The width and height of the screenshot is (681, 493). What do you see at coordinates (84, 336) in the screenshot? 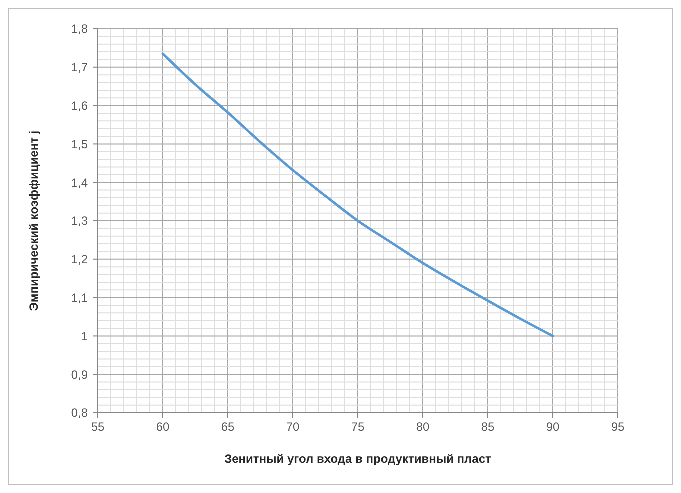
I see `y-tick-label: 1` at bounding box center [84, 336].